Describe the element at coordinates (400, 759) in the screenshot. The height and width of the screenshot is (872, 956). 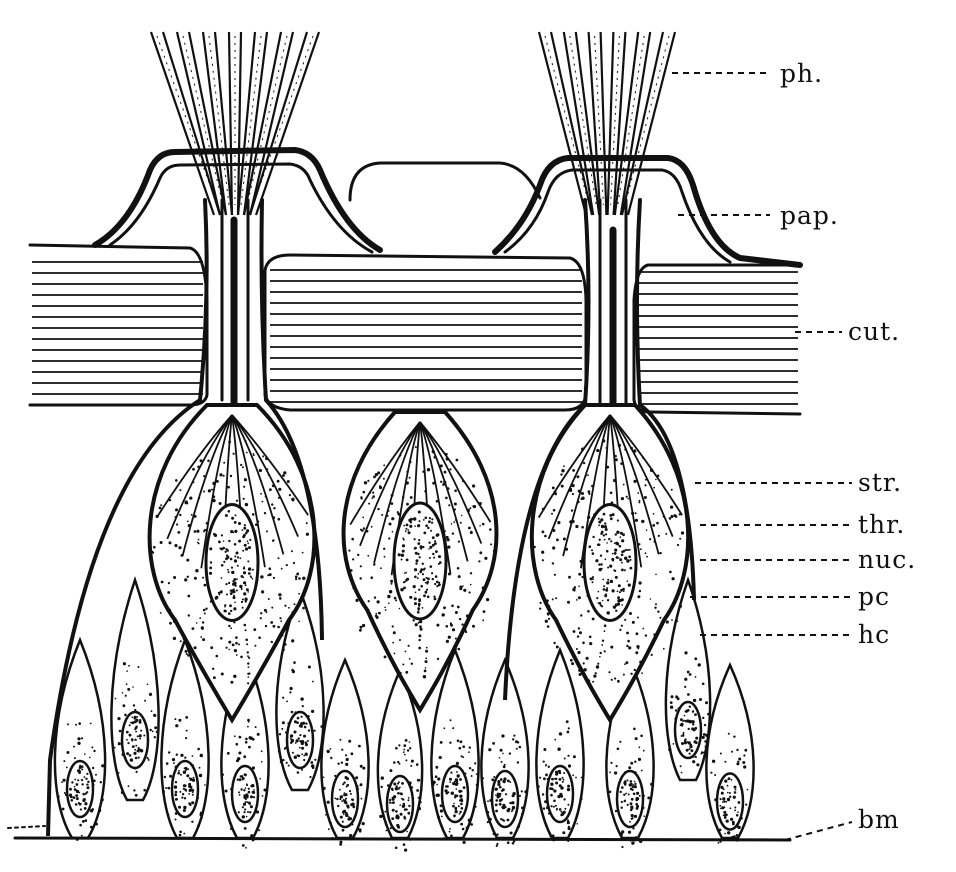
I see `supporting-cell` at that location.